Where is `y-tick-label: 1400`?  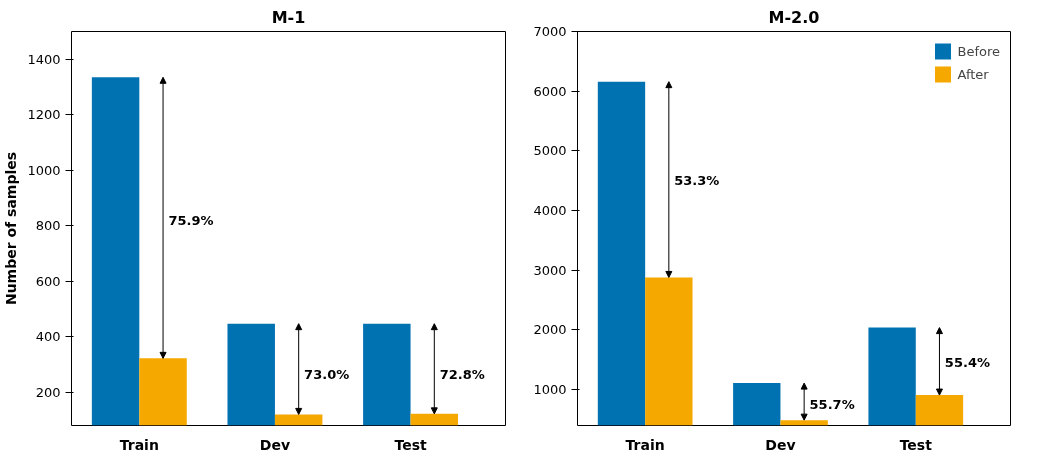 y-tick-label: 1400 is located at coordinates (44, 59).